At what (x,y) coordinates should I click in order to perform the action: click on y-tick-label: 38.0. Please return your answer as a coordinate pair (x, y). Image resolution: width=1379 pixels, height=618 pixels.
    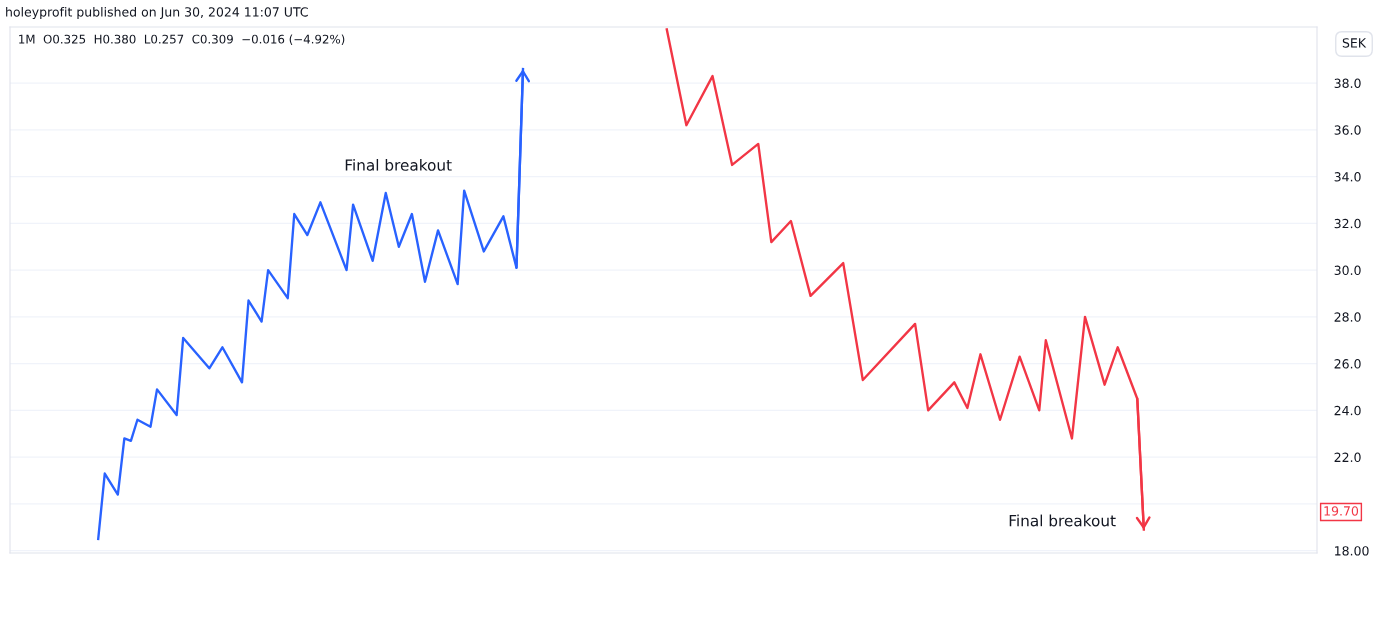
    Looking at the image, I should click on (1347, 83).